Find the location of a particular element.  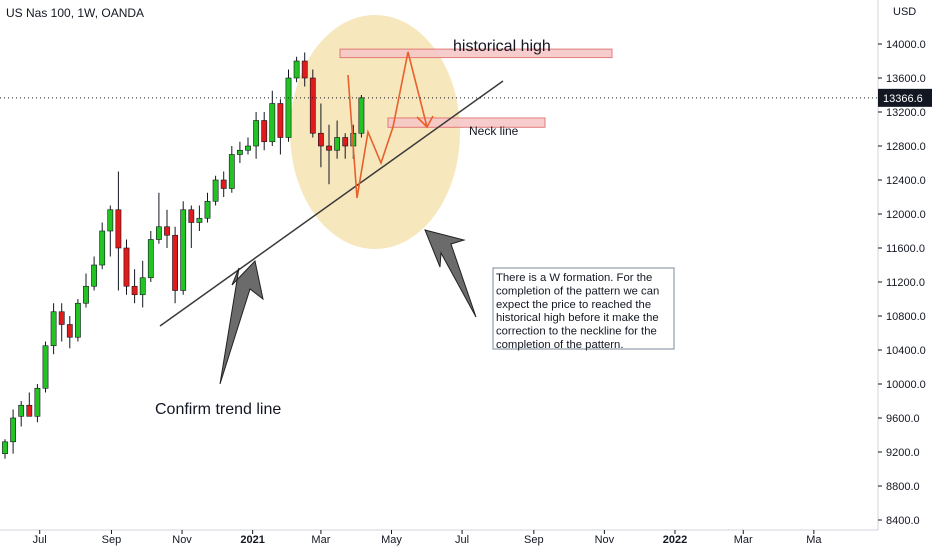

price-tick-label: 13200.0 is located at coordinates (906, 113).